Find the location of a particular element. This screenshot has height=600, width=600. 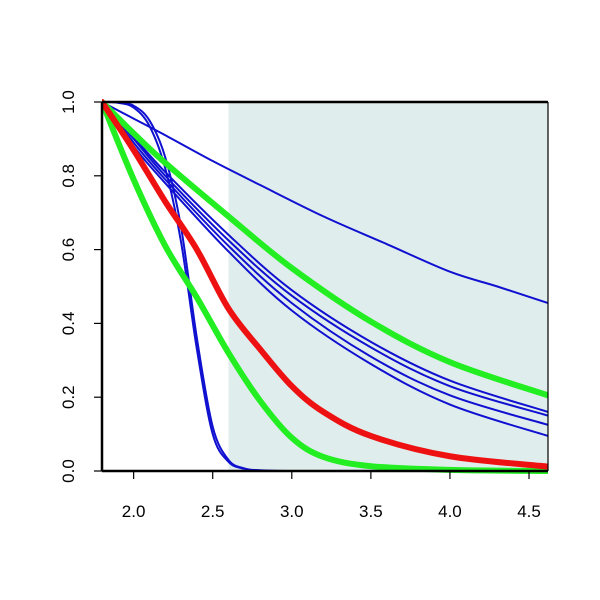

x-tick-label: 4.5 is located at coordinates (529, 511).